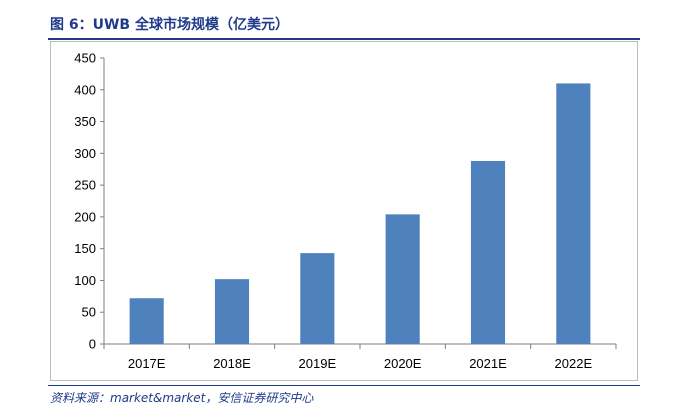  I want to click on x-tick-label: 2017E, so click(147, 363).